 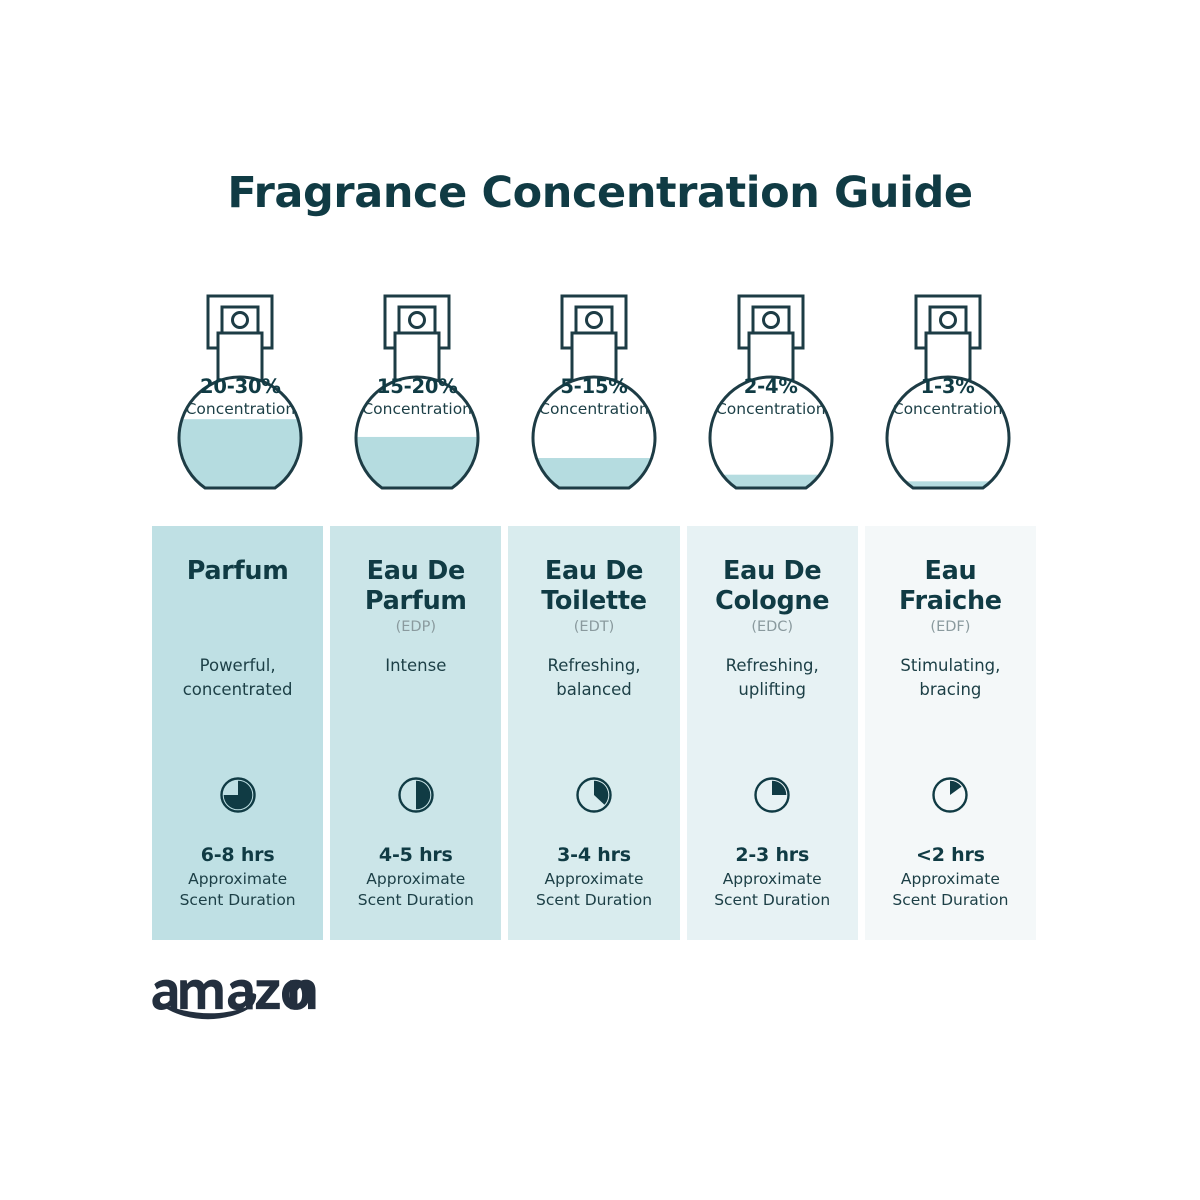 I want to click on bottle-3: 5-15% Concentration, so click(x=594, y=400).